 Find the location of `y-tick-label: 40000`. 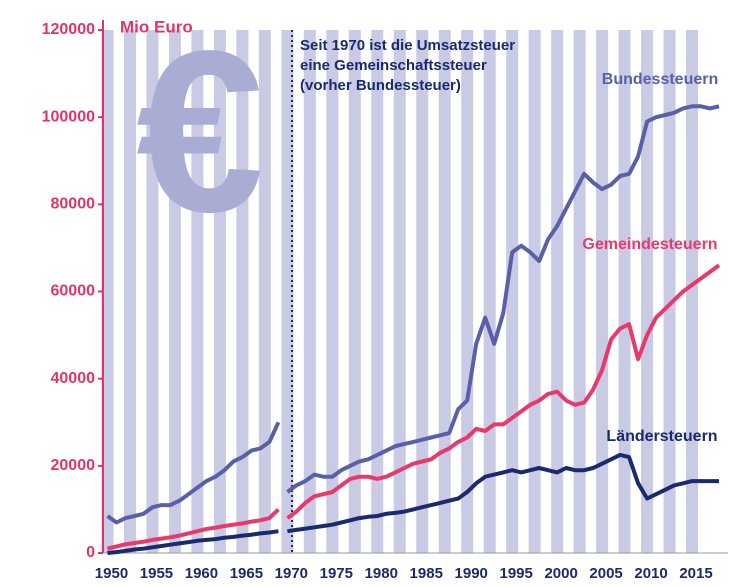

y-tick-label: 40000 is located at coordinates (73, 378).